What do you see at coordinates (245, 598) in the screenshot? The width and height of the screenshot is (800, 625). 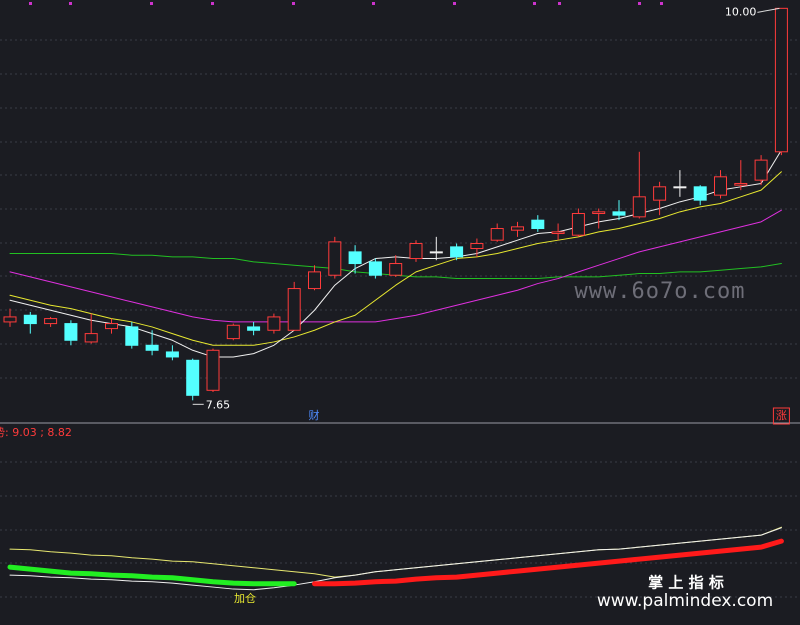 I see `signal-label: 加仓` at bounding box center [245, 598].